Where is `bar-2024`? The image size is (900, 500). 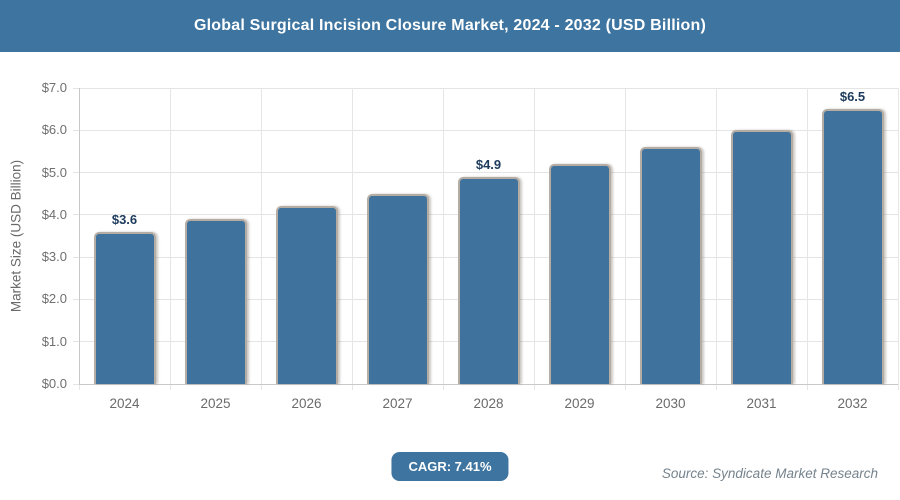 bar-2024 is located at coordinates (124, 308).